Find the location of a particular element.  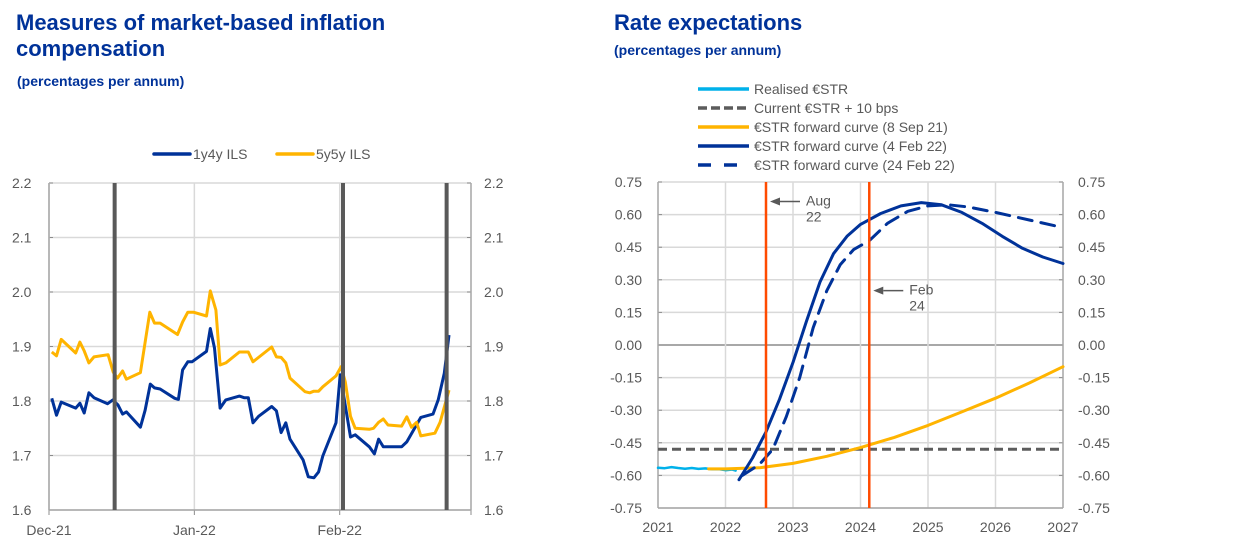

y-tick-label-right: 1.8 is located at coordinates (494, 401).